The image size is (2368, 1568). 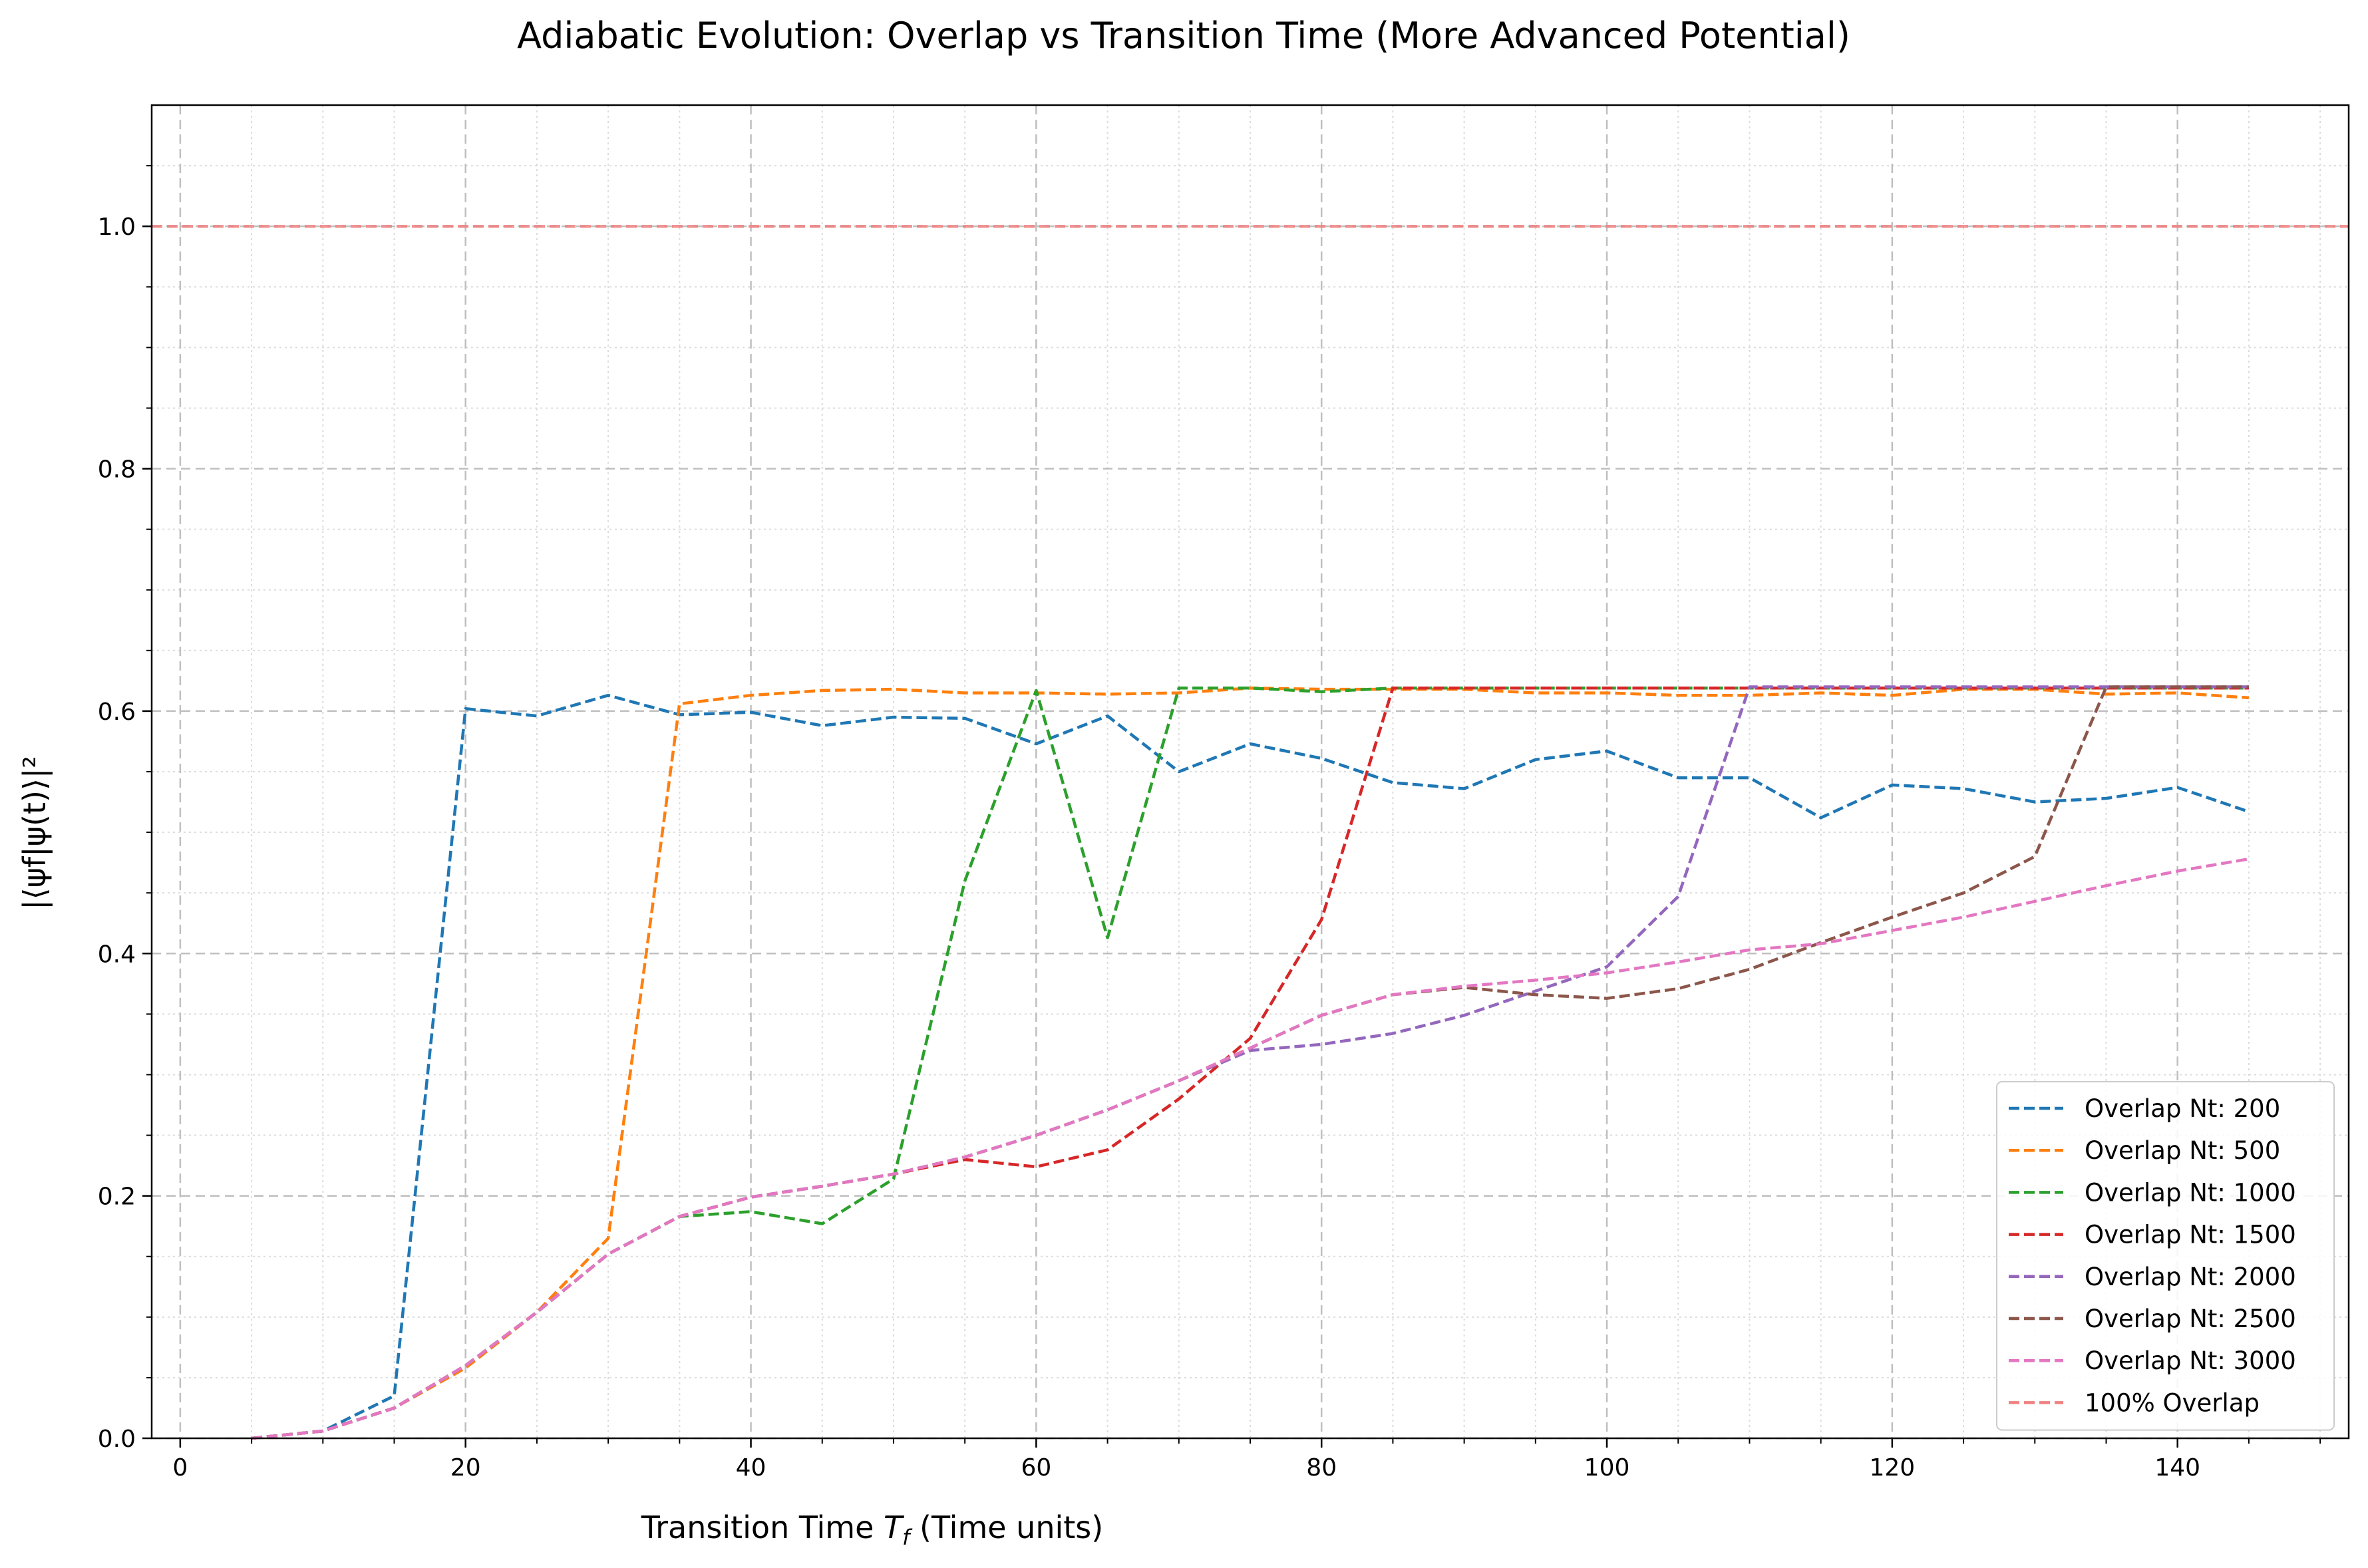 I want to click on x-tick-label: 0, so click(x=180, y=1468).